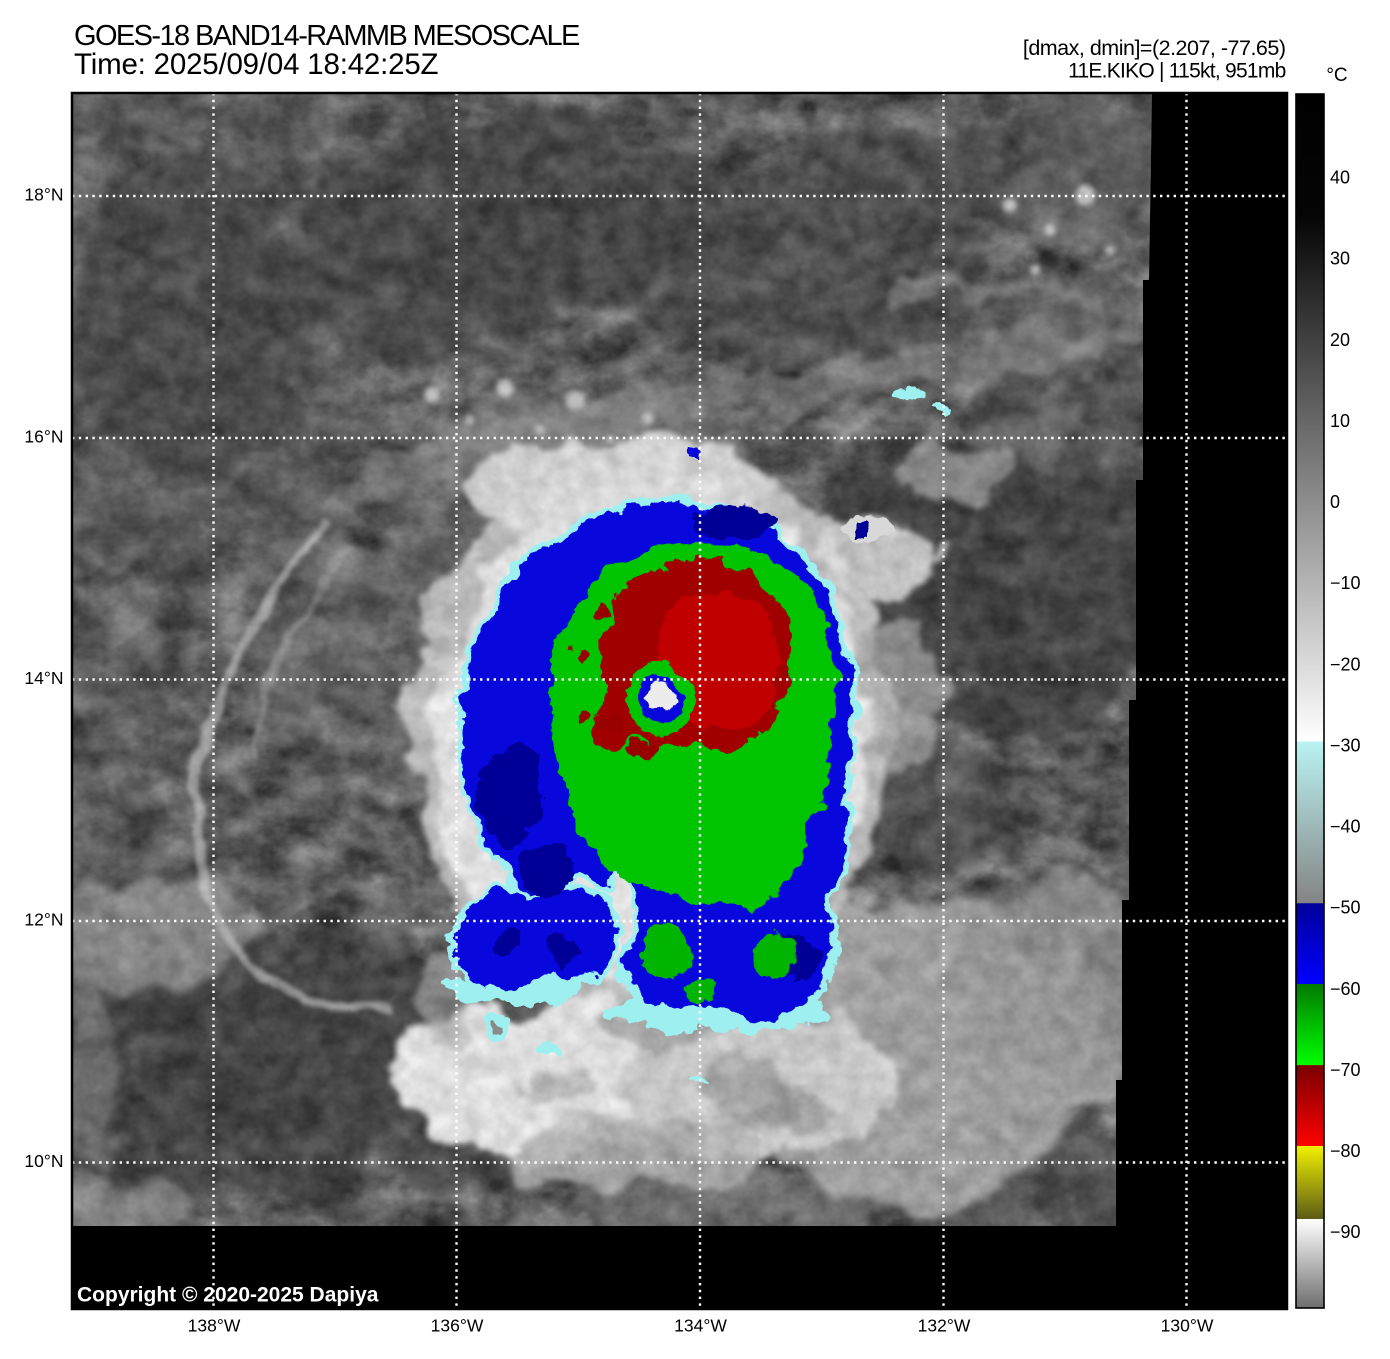  Describe the element at coordinates (43, 920) in the screenshot. I see `svg-text: 12°N` at that location.